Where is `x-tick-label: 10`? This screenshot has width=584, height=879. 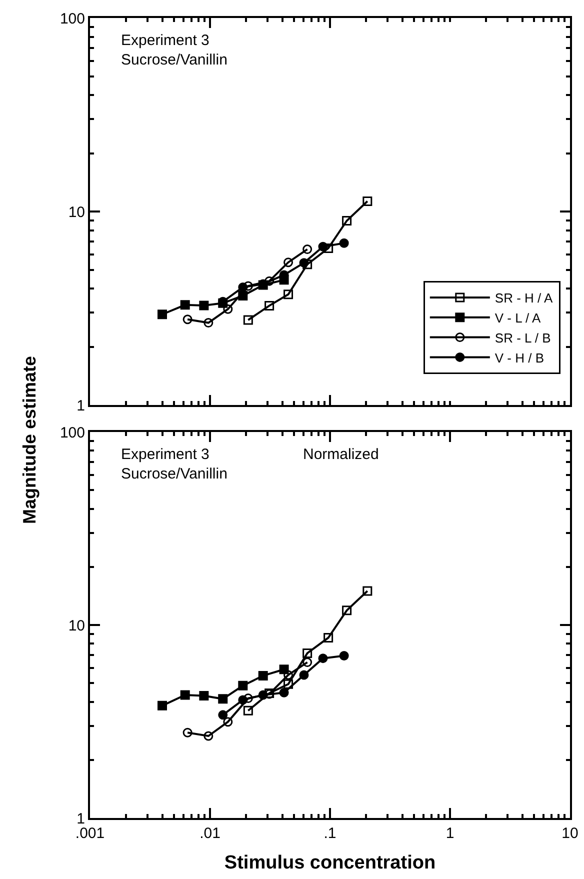 x-tick-label: 10 is located at coordinates (570, 833).